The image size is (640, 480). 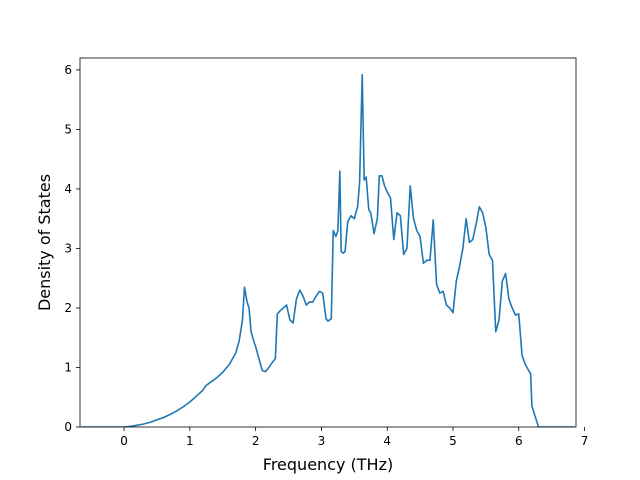 What do you see at coordinates (453, 441) in the screenshot?
I see `x-tick-label: 5` at bounding box center [453, 441].